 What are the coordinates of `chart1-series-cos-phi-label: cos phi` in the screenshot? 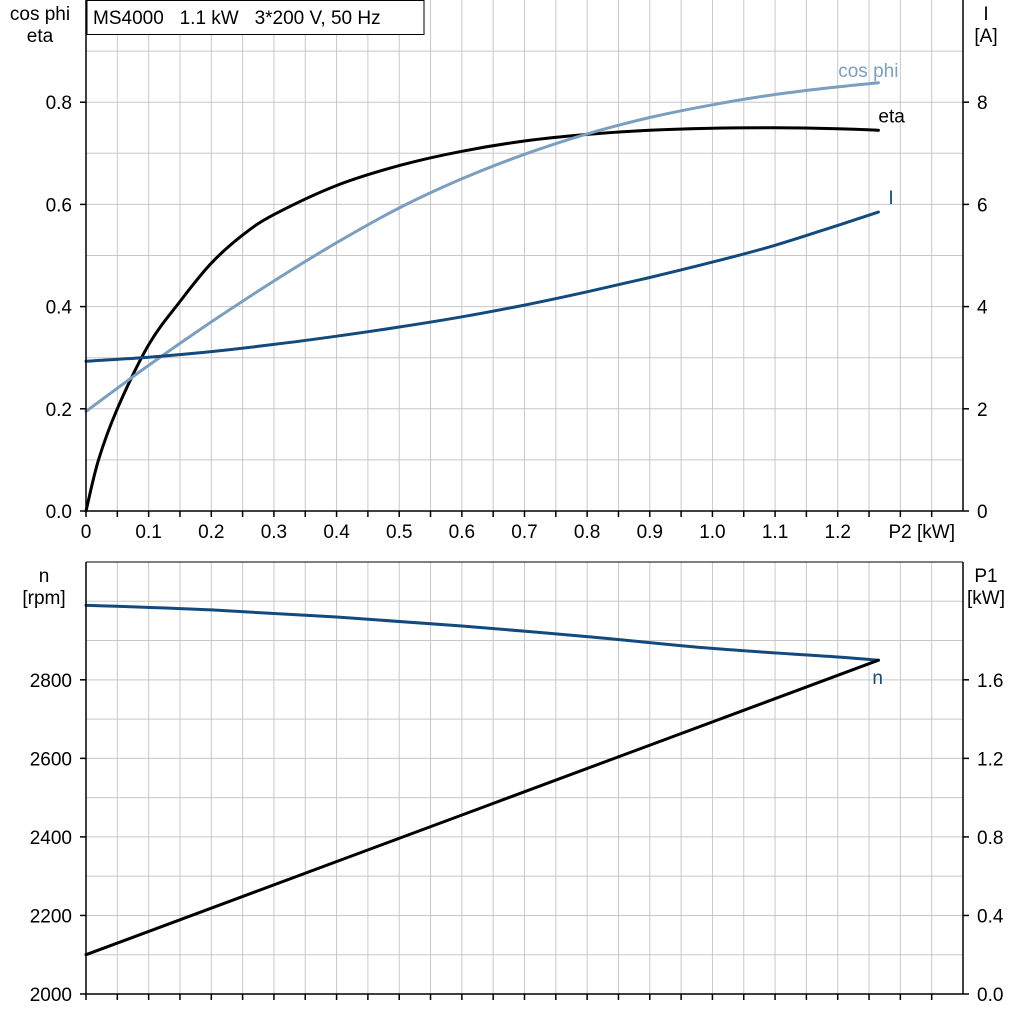 It's located at (868, 71).